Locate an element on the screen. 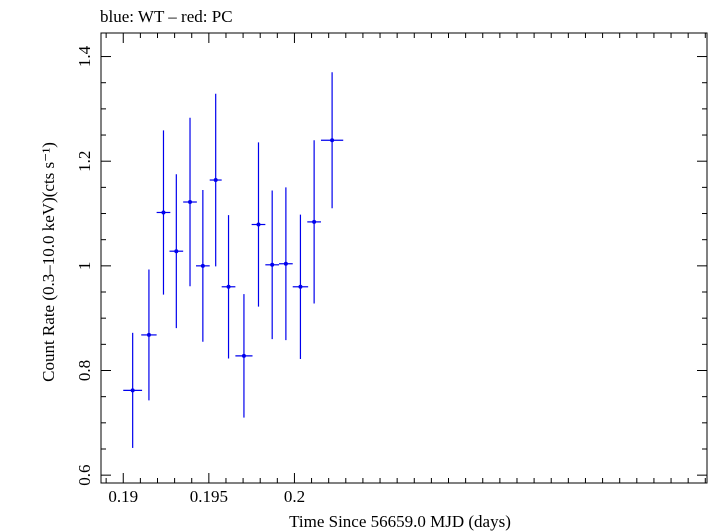 The height and width of the screenshot is (532, 709). chart-title: blue: WT – red: PC is located at coordinates (166, 16).